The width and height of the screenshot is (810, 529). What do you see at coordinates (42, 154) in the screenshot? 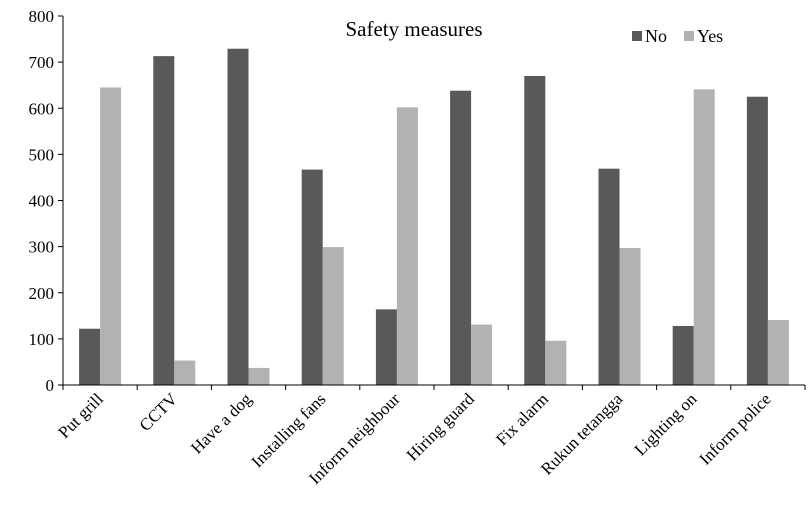
I see `y-tick-label: 500` at bounding box center [42, 154].